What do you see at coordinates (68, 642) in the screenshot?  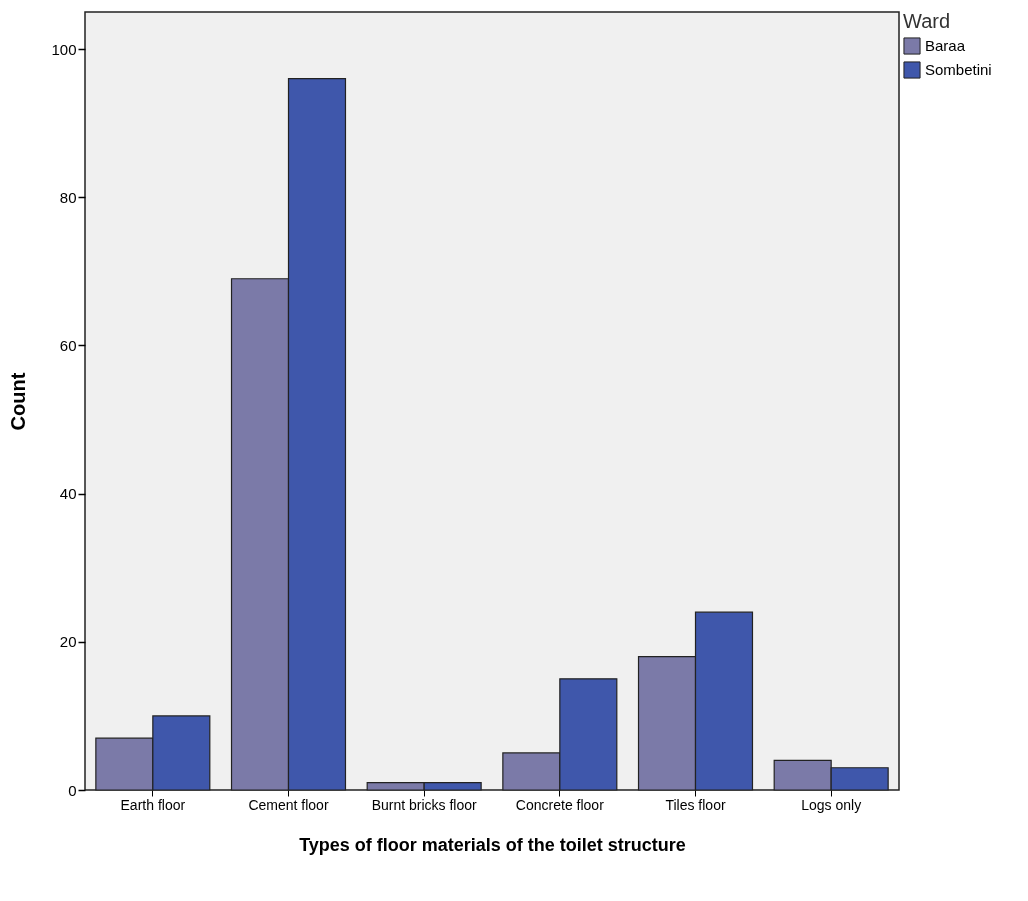 I see `y-tick-label: 20` at bounding box center [68, 642].